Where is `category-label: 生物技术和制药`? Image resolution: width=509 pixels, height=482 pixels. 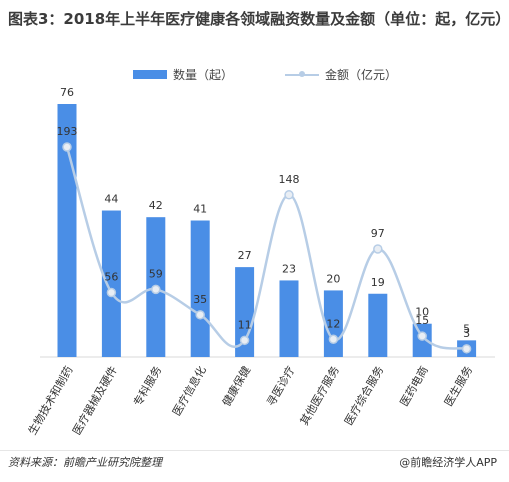
category-label: 生物技术和制药 is located at coordinates (50, 401).